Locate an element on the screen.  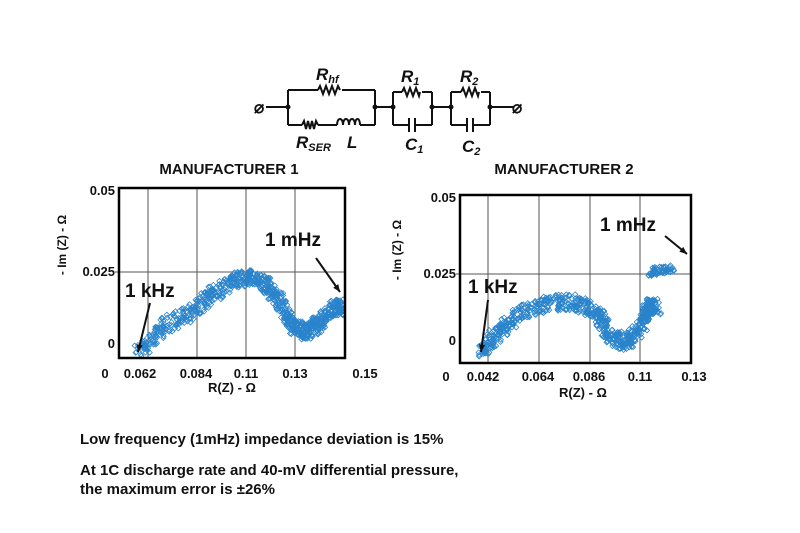
chart-title: MANUFACTURER 2 is located at coordinates (563, 169).